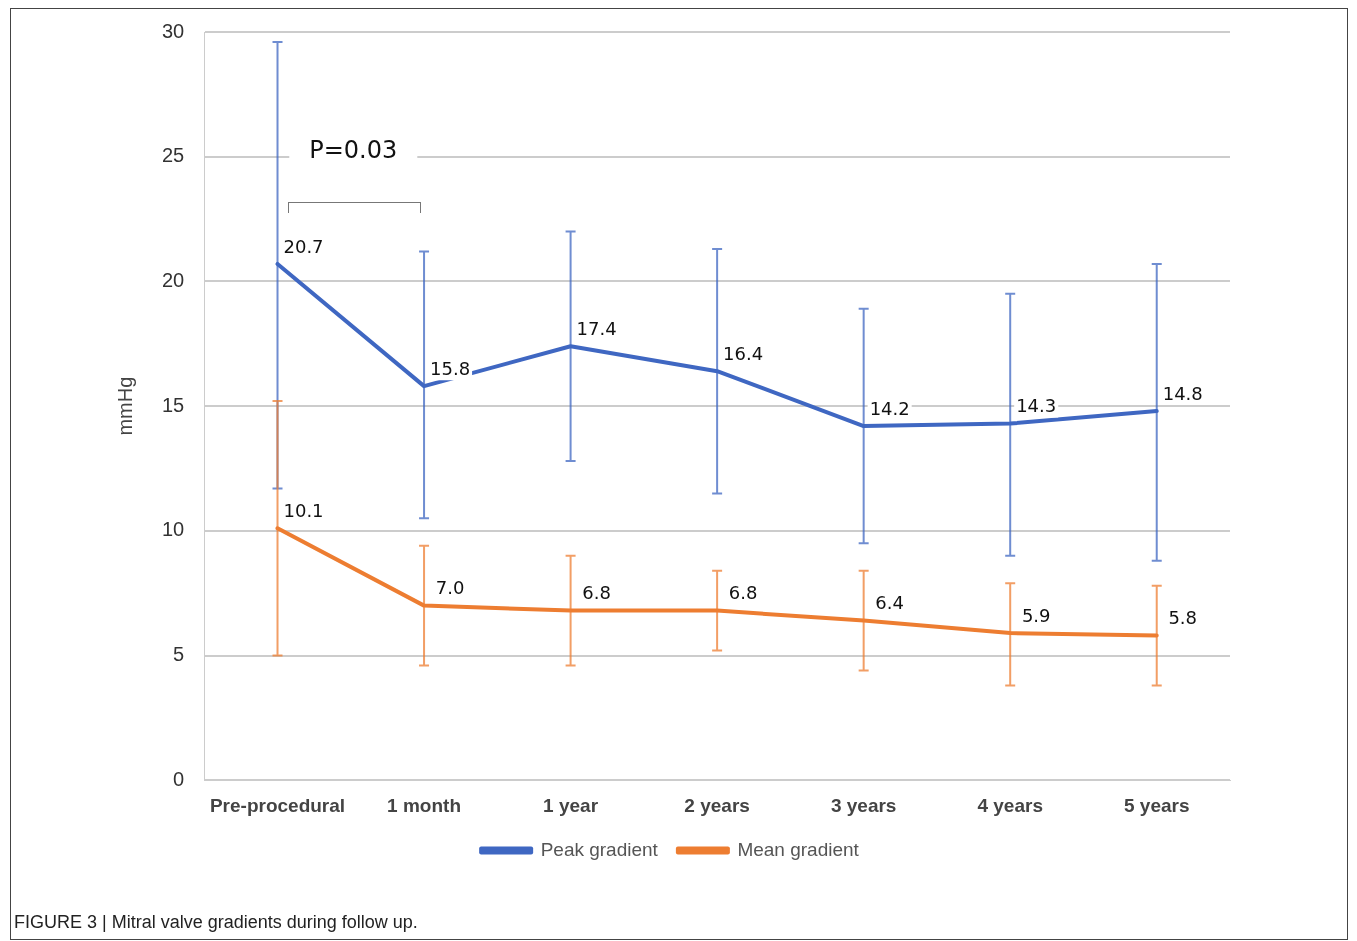 The width and height of the screenshot is (1357, 941). I want to click on data-label: 15.8, so click(450, 368).